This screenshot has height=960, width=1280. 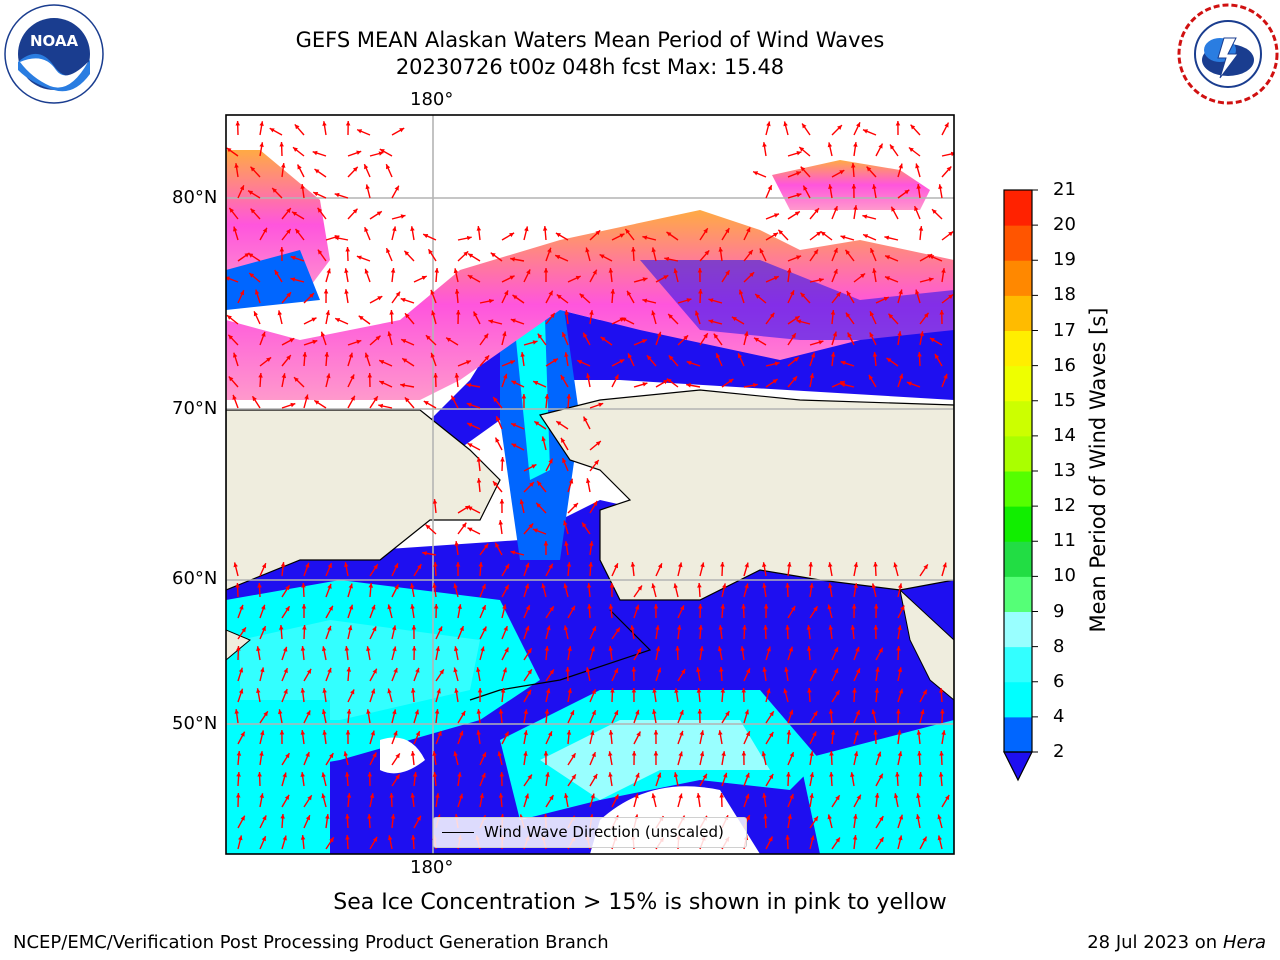 I want to click on lon-label-bottom: 180°, so click(x=432, y=867).